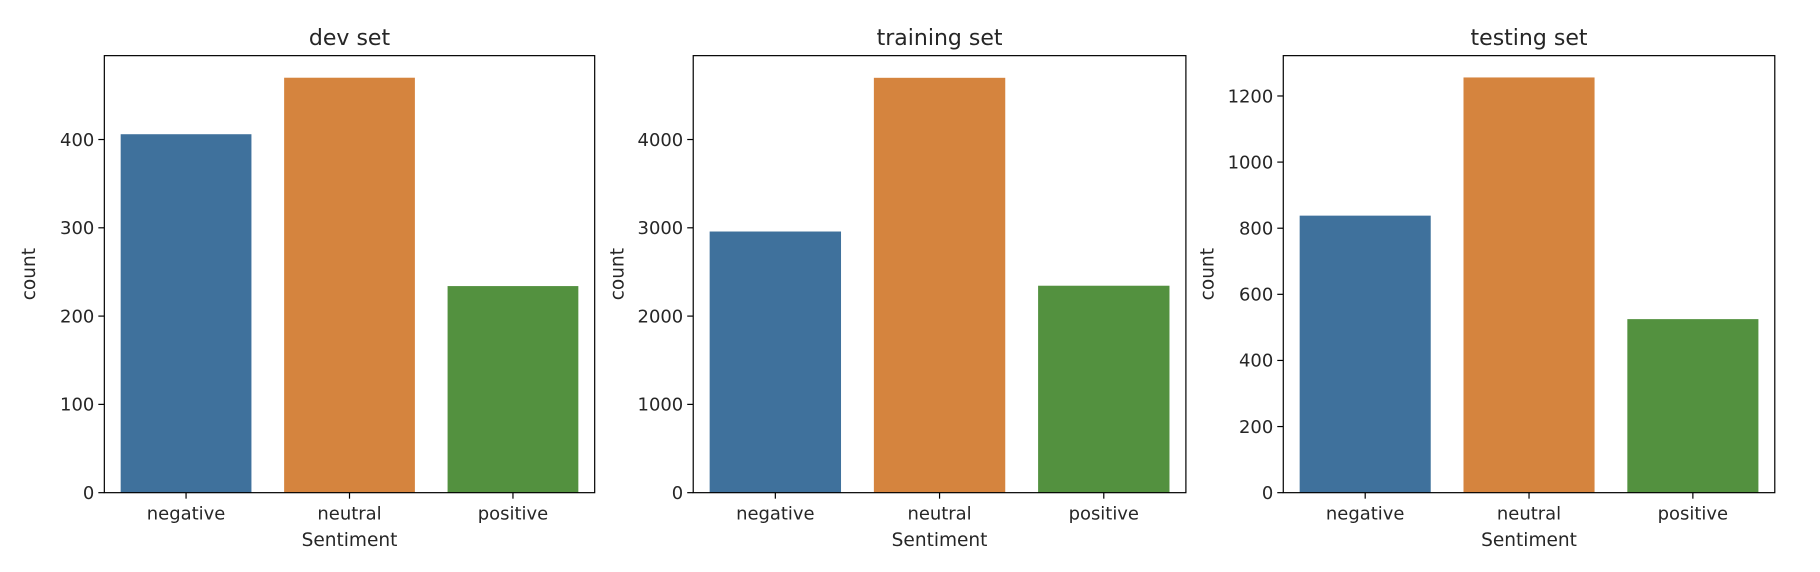 This screenshot has width=1820, height=572. I want to click on y-tick-label: 800, so click(1256, 228).